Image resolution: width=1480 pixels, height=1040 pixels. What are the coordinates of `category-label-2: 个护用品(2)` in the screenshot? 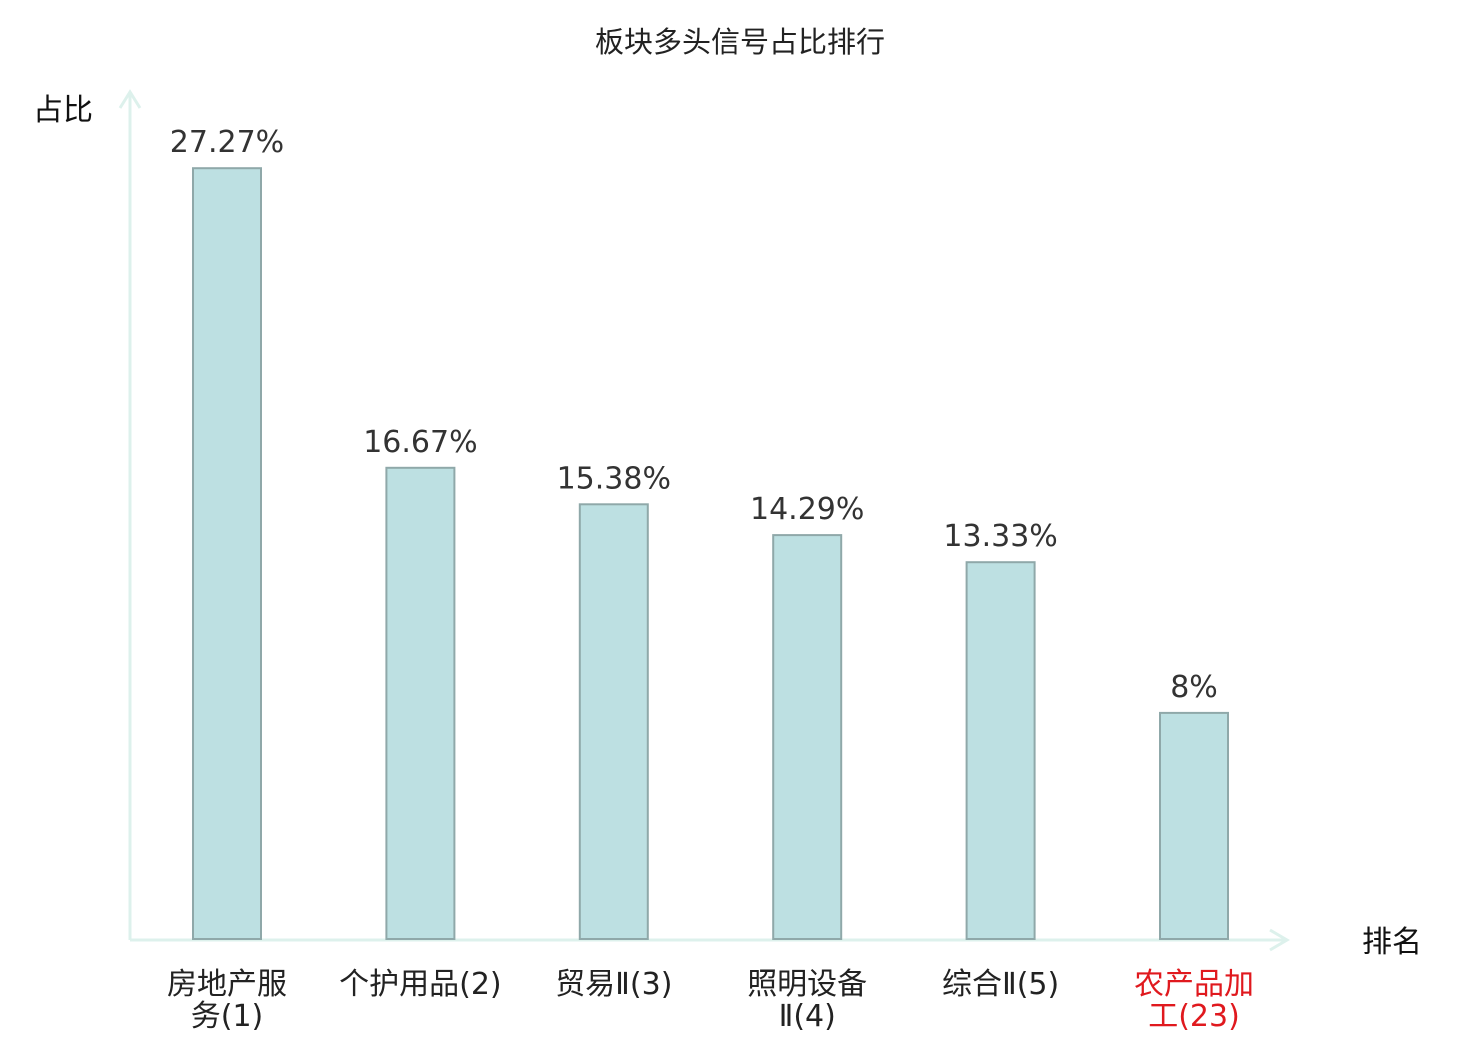 It's located at (420, 984).